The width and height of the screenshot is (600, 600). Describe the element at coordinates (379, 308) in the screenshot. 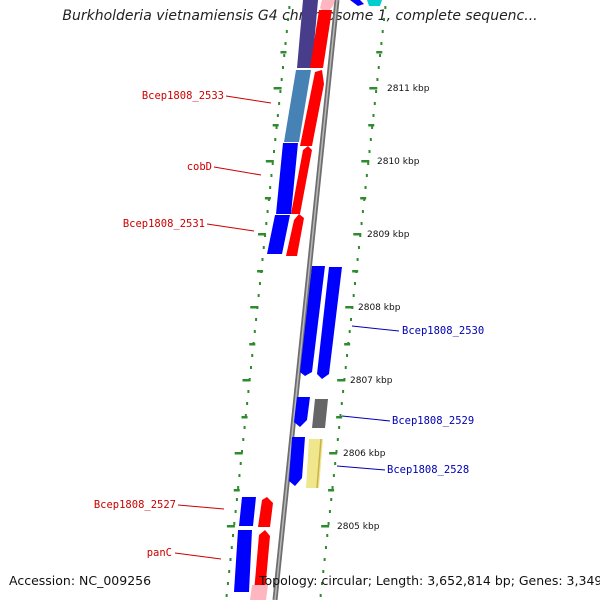

I see `scale-label-2808: 2808 kbp` at that location.